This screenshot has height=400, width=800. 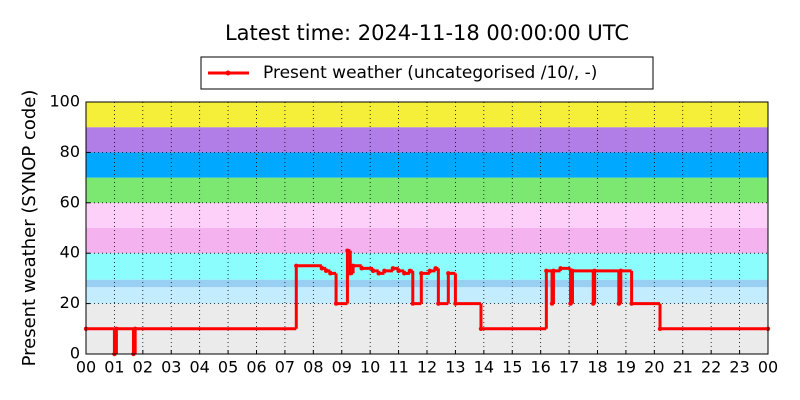 What do you see at coordinates (683, 367) in the screenshot?
I see `x-tick-label: 21` at bounding box center [683, 367].